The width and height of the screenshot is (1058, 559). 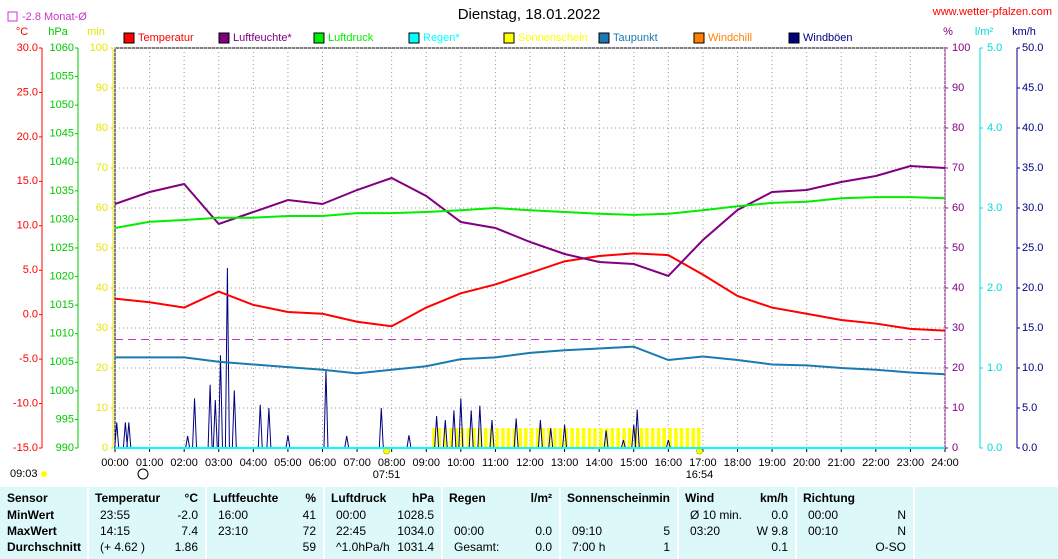 I want to click on y-tick-label: 1005, so click(x=62, y=362).